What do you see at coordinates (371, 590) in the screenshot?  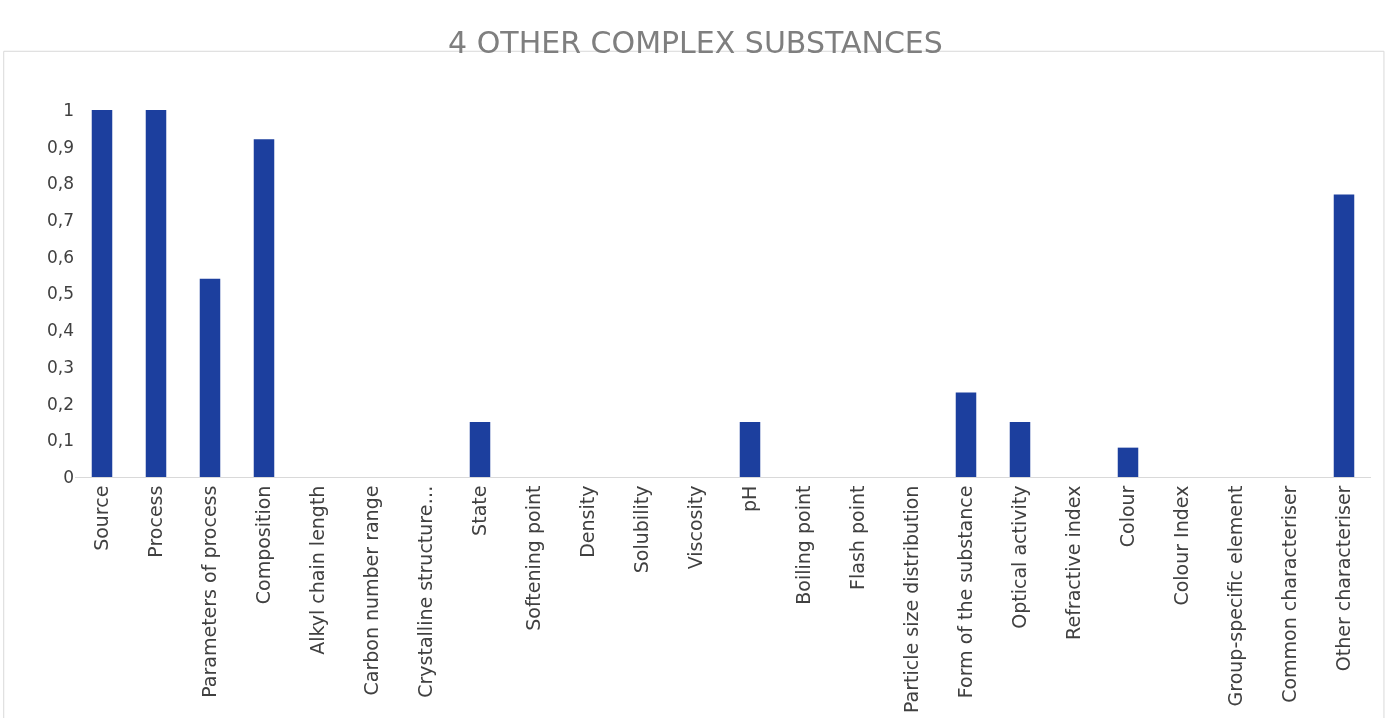 I see `x-tick-label: Carbon number range` at bounding box center [371, 590].